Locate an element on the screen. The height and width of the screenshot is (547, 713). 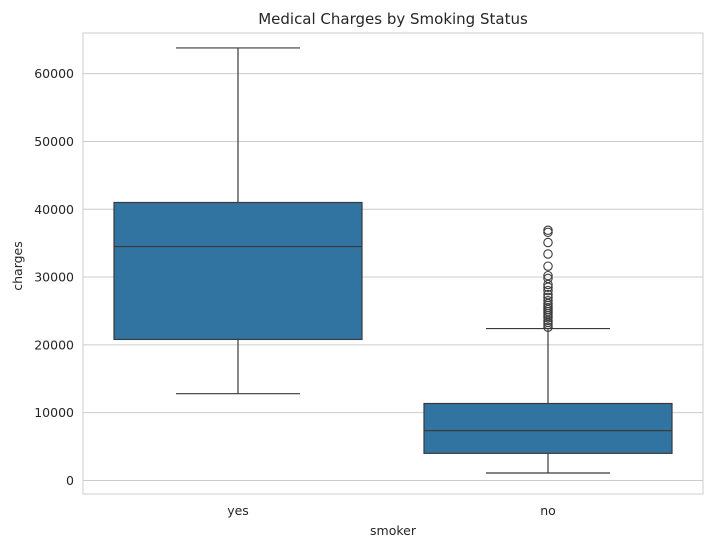
y-axis-label: charges is located at coordinates (17, 266).